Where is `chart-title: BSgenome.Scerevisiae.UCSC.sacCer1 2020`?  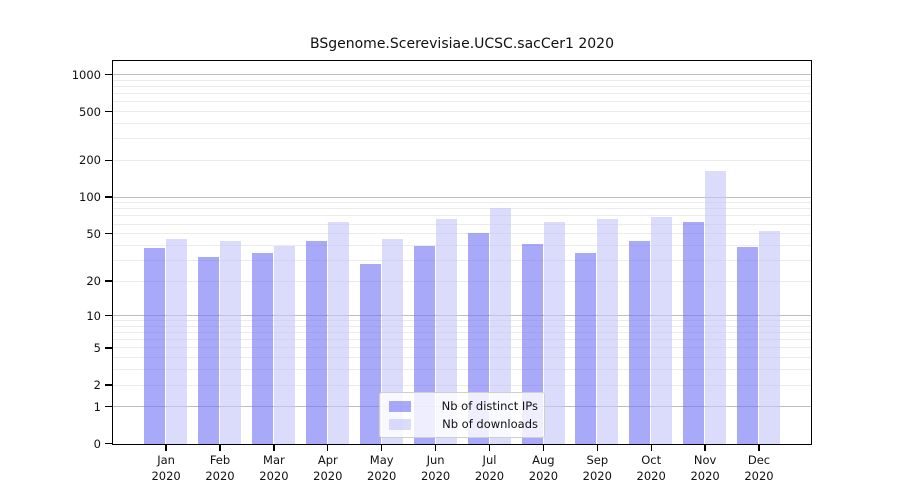 chart-title: BSgenome.Scerevisiae.UCSC.sacCer1 2020 is located at coordinates (462, 44).